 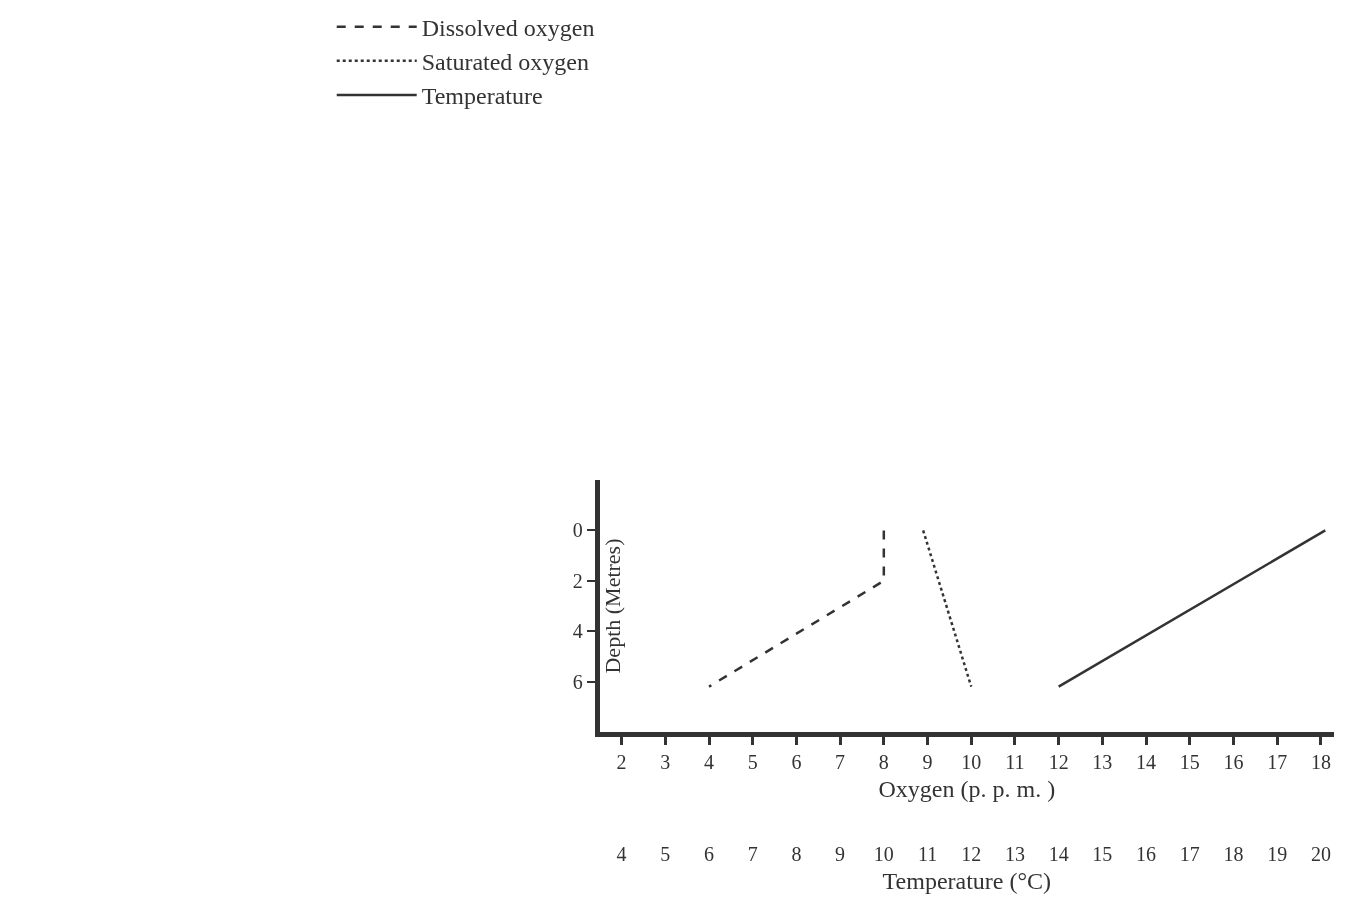 What do you see at coordinates (577, 580) in the screenshot?
I see `y-tick-label: 2` at bounding box center [577, 580].